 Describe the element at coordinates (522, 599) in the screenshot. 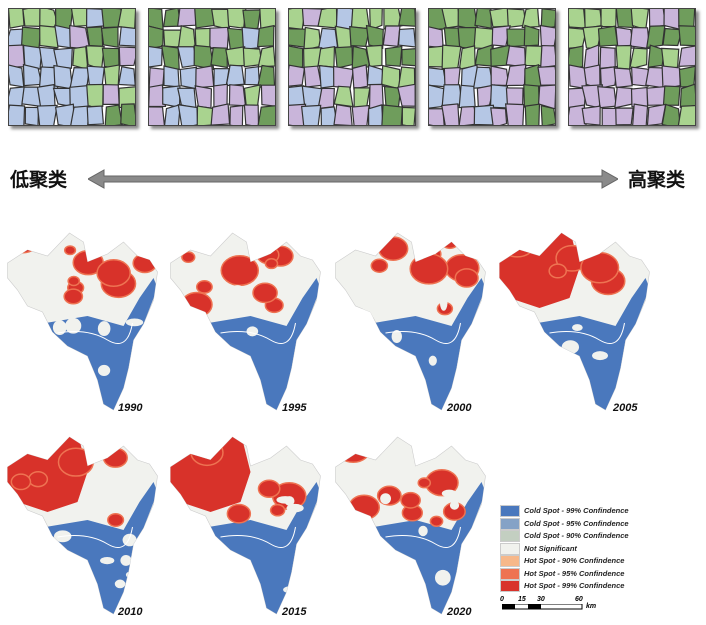

I see `scale-tick: 15` at that location.